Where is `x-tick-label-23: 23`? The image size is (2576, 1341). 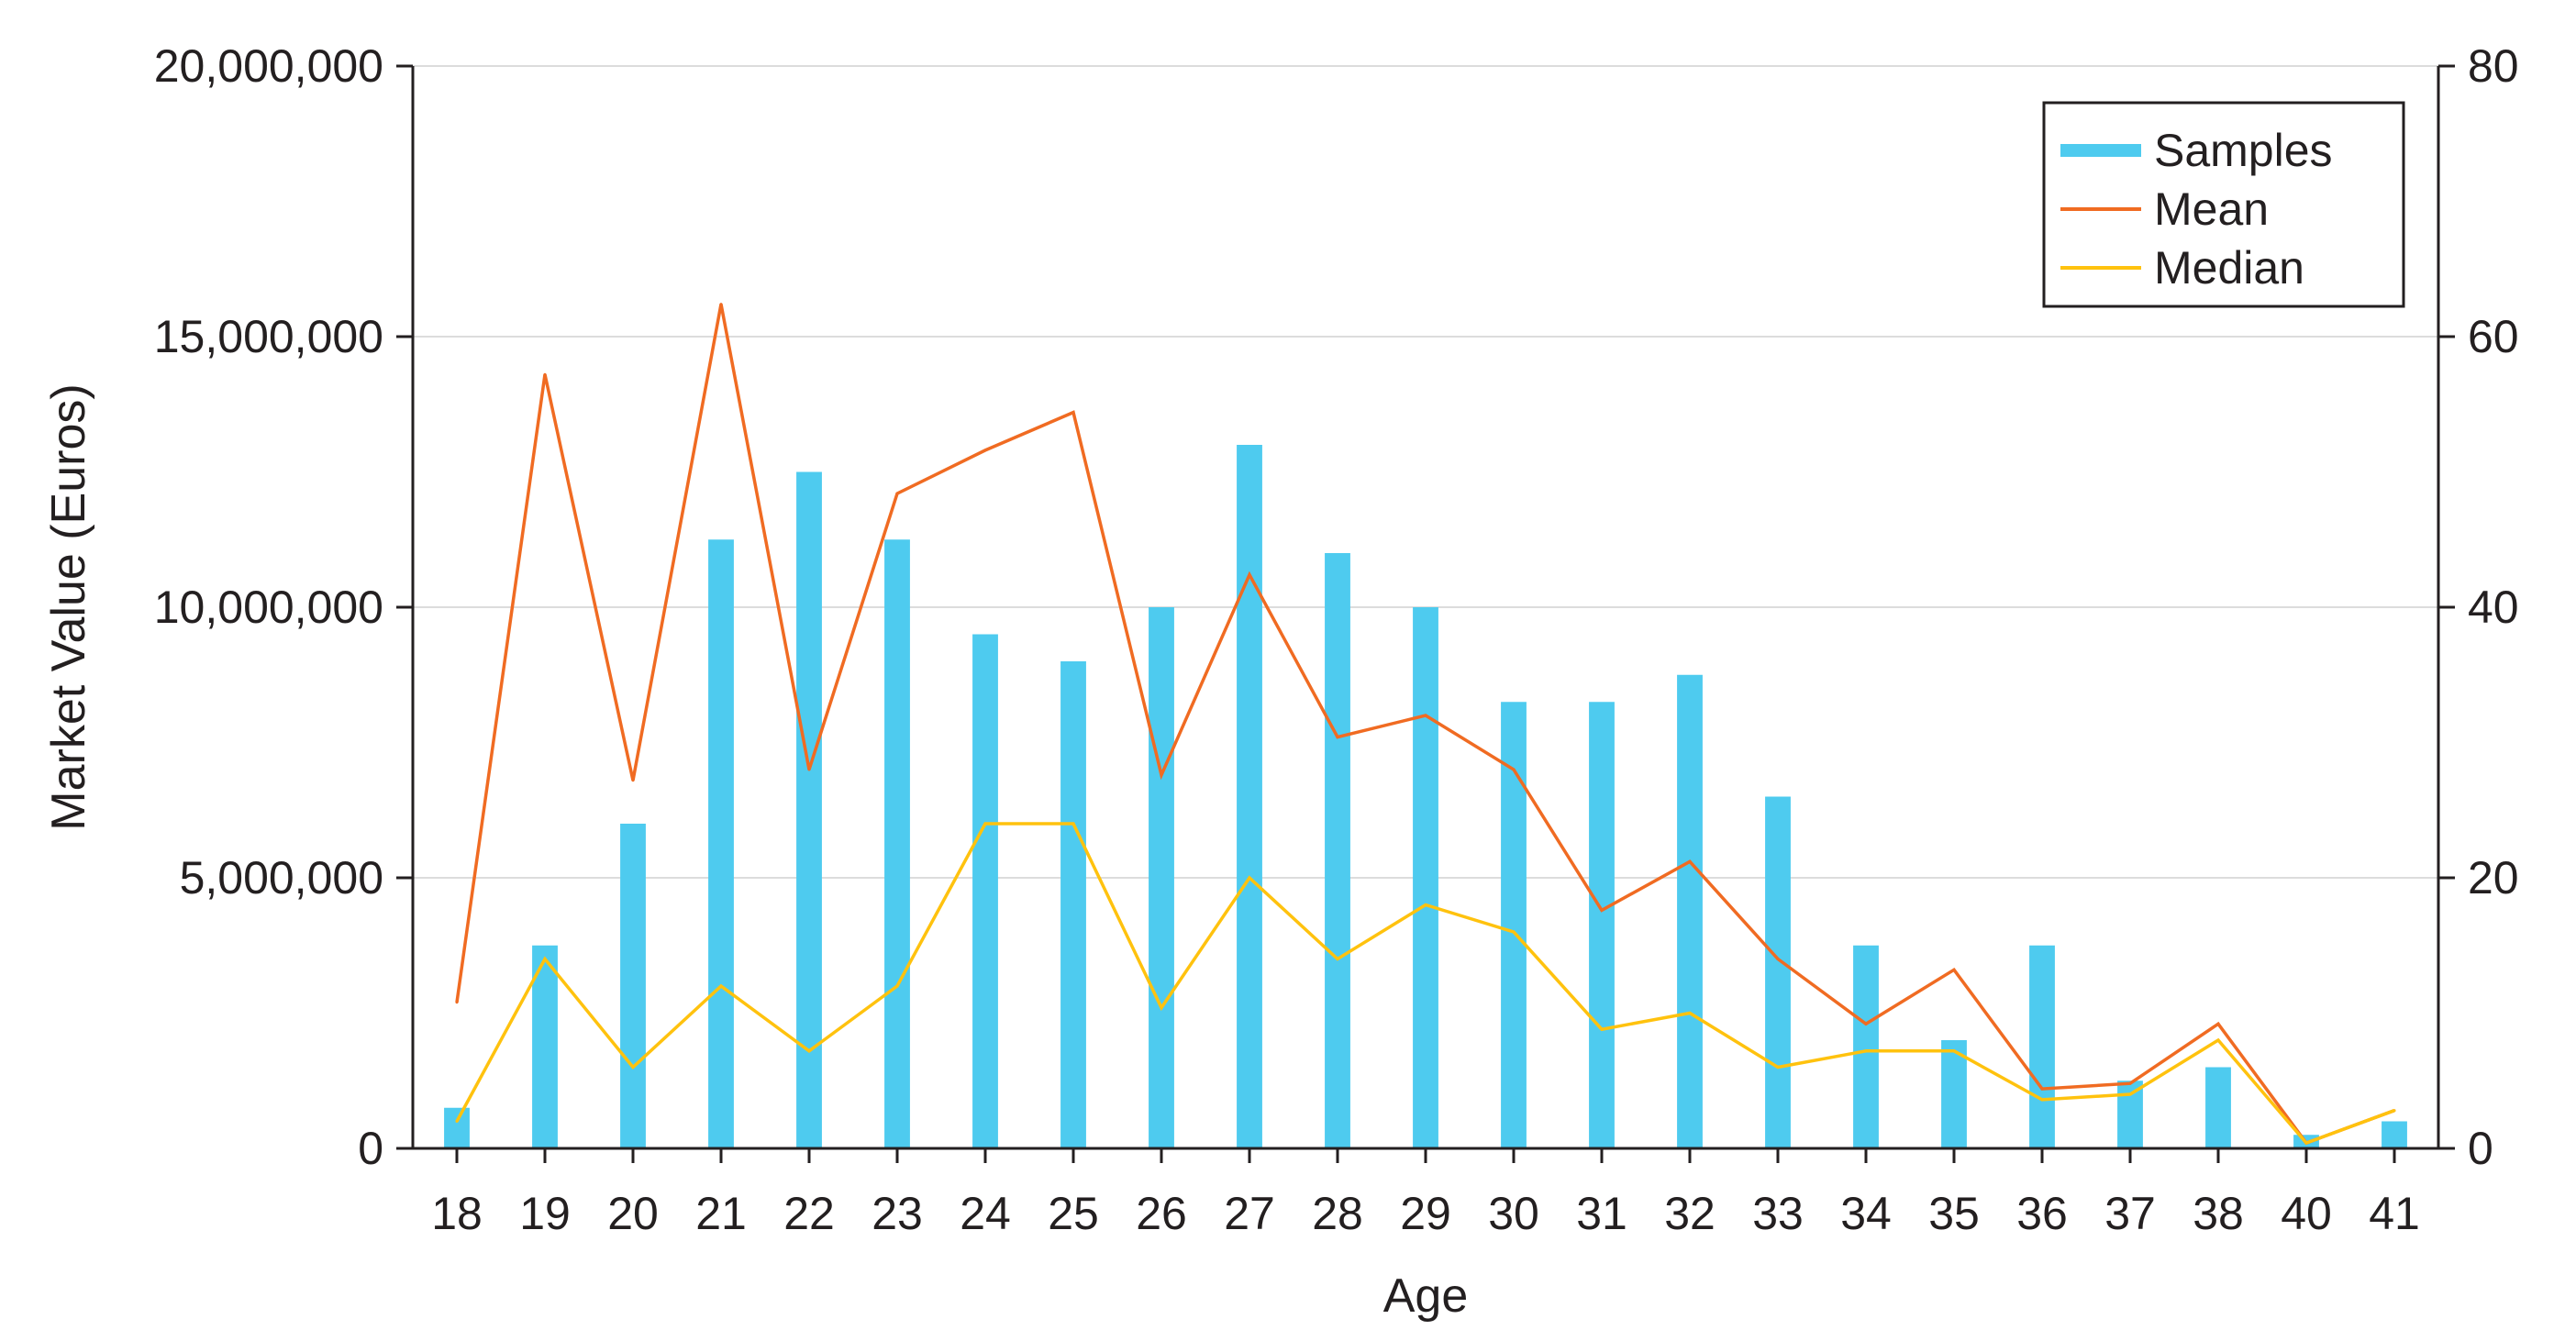
x-tick-label-23: 23 is located at coordinates (897, 1214).